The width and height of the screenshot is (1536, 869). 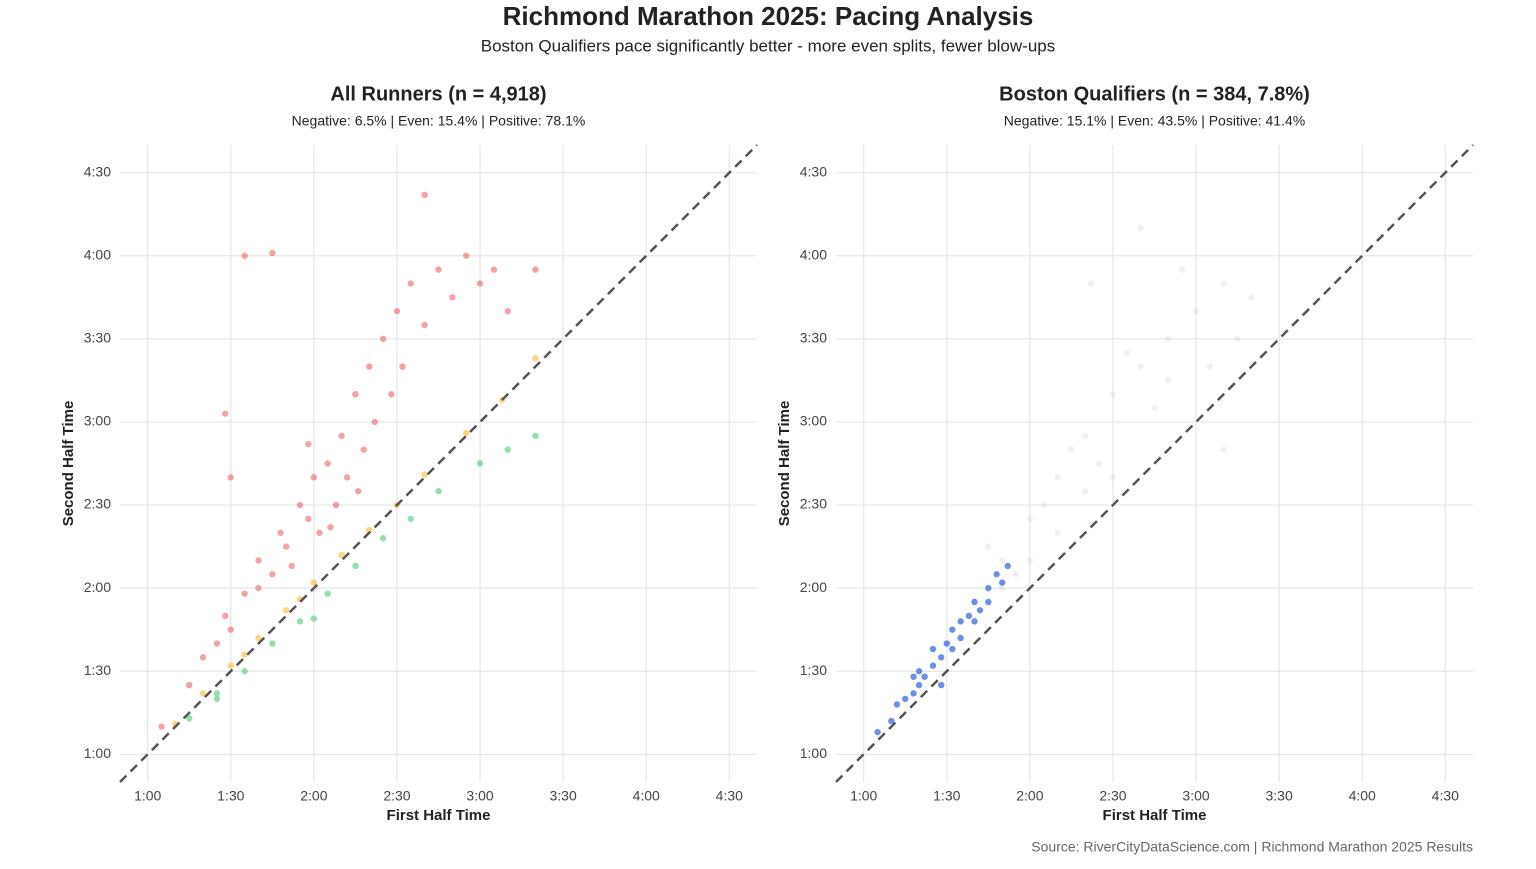 What do you see at coordinates (1362, 796) in the screenshot?
I see `x-tick-label: 4:00` at bounding box center [1362, 796].